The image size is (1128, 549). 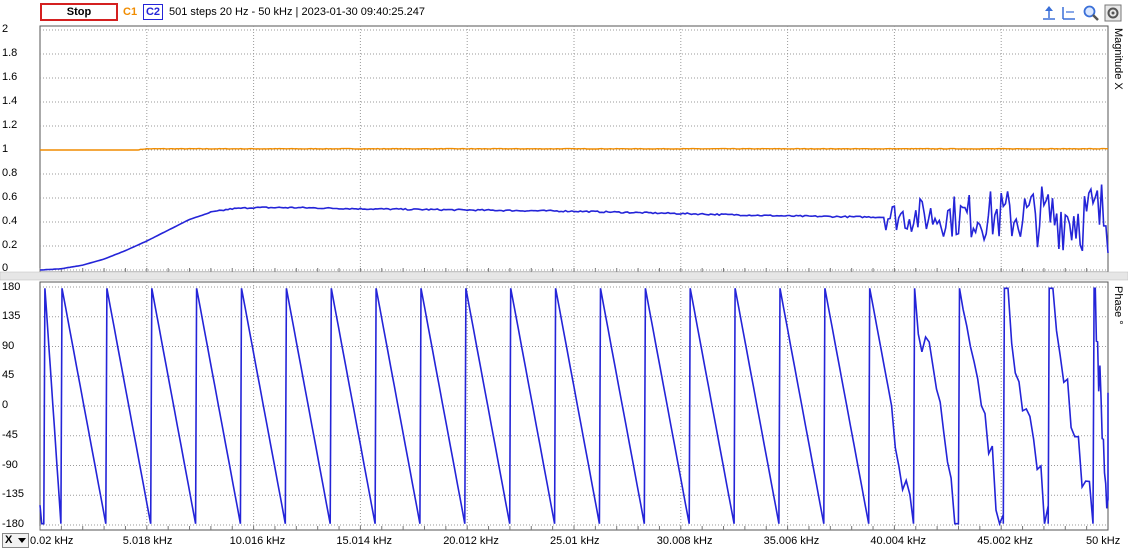 I want to click on x-tick-label: 40.004 kHz, so click(x=898, y=541).